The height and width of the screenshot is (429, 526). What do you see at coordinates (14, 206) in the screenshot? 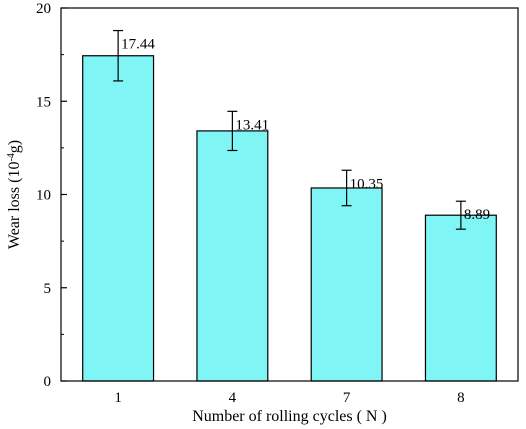
I see `y-axis-title-main: Wear loss (10` at bounding box center [14, 206].